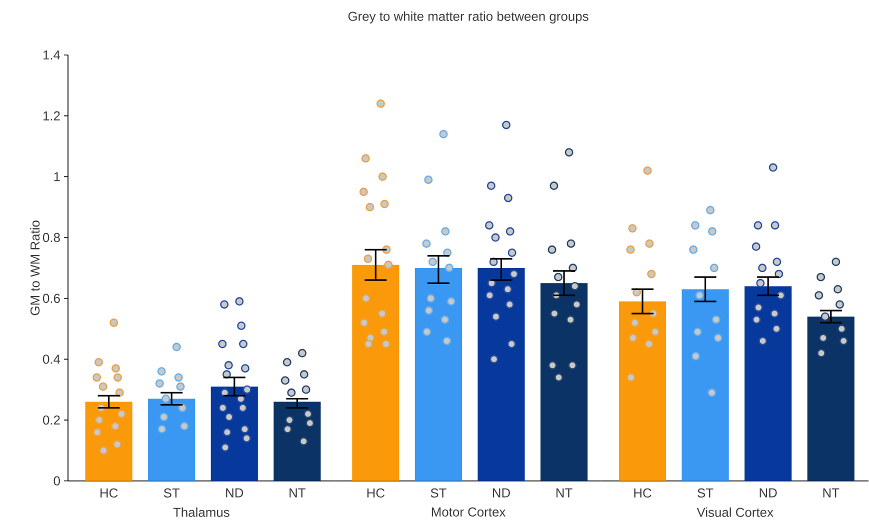  What do you see at coordinates (51, 55) in the screenshot?
I see `y-tick-label: 1.4` at bounding box center [51, 55].